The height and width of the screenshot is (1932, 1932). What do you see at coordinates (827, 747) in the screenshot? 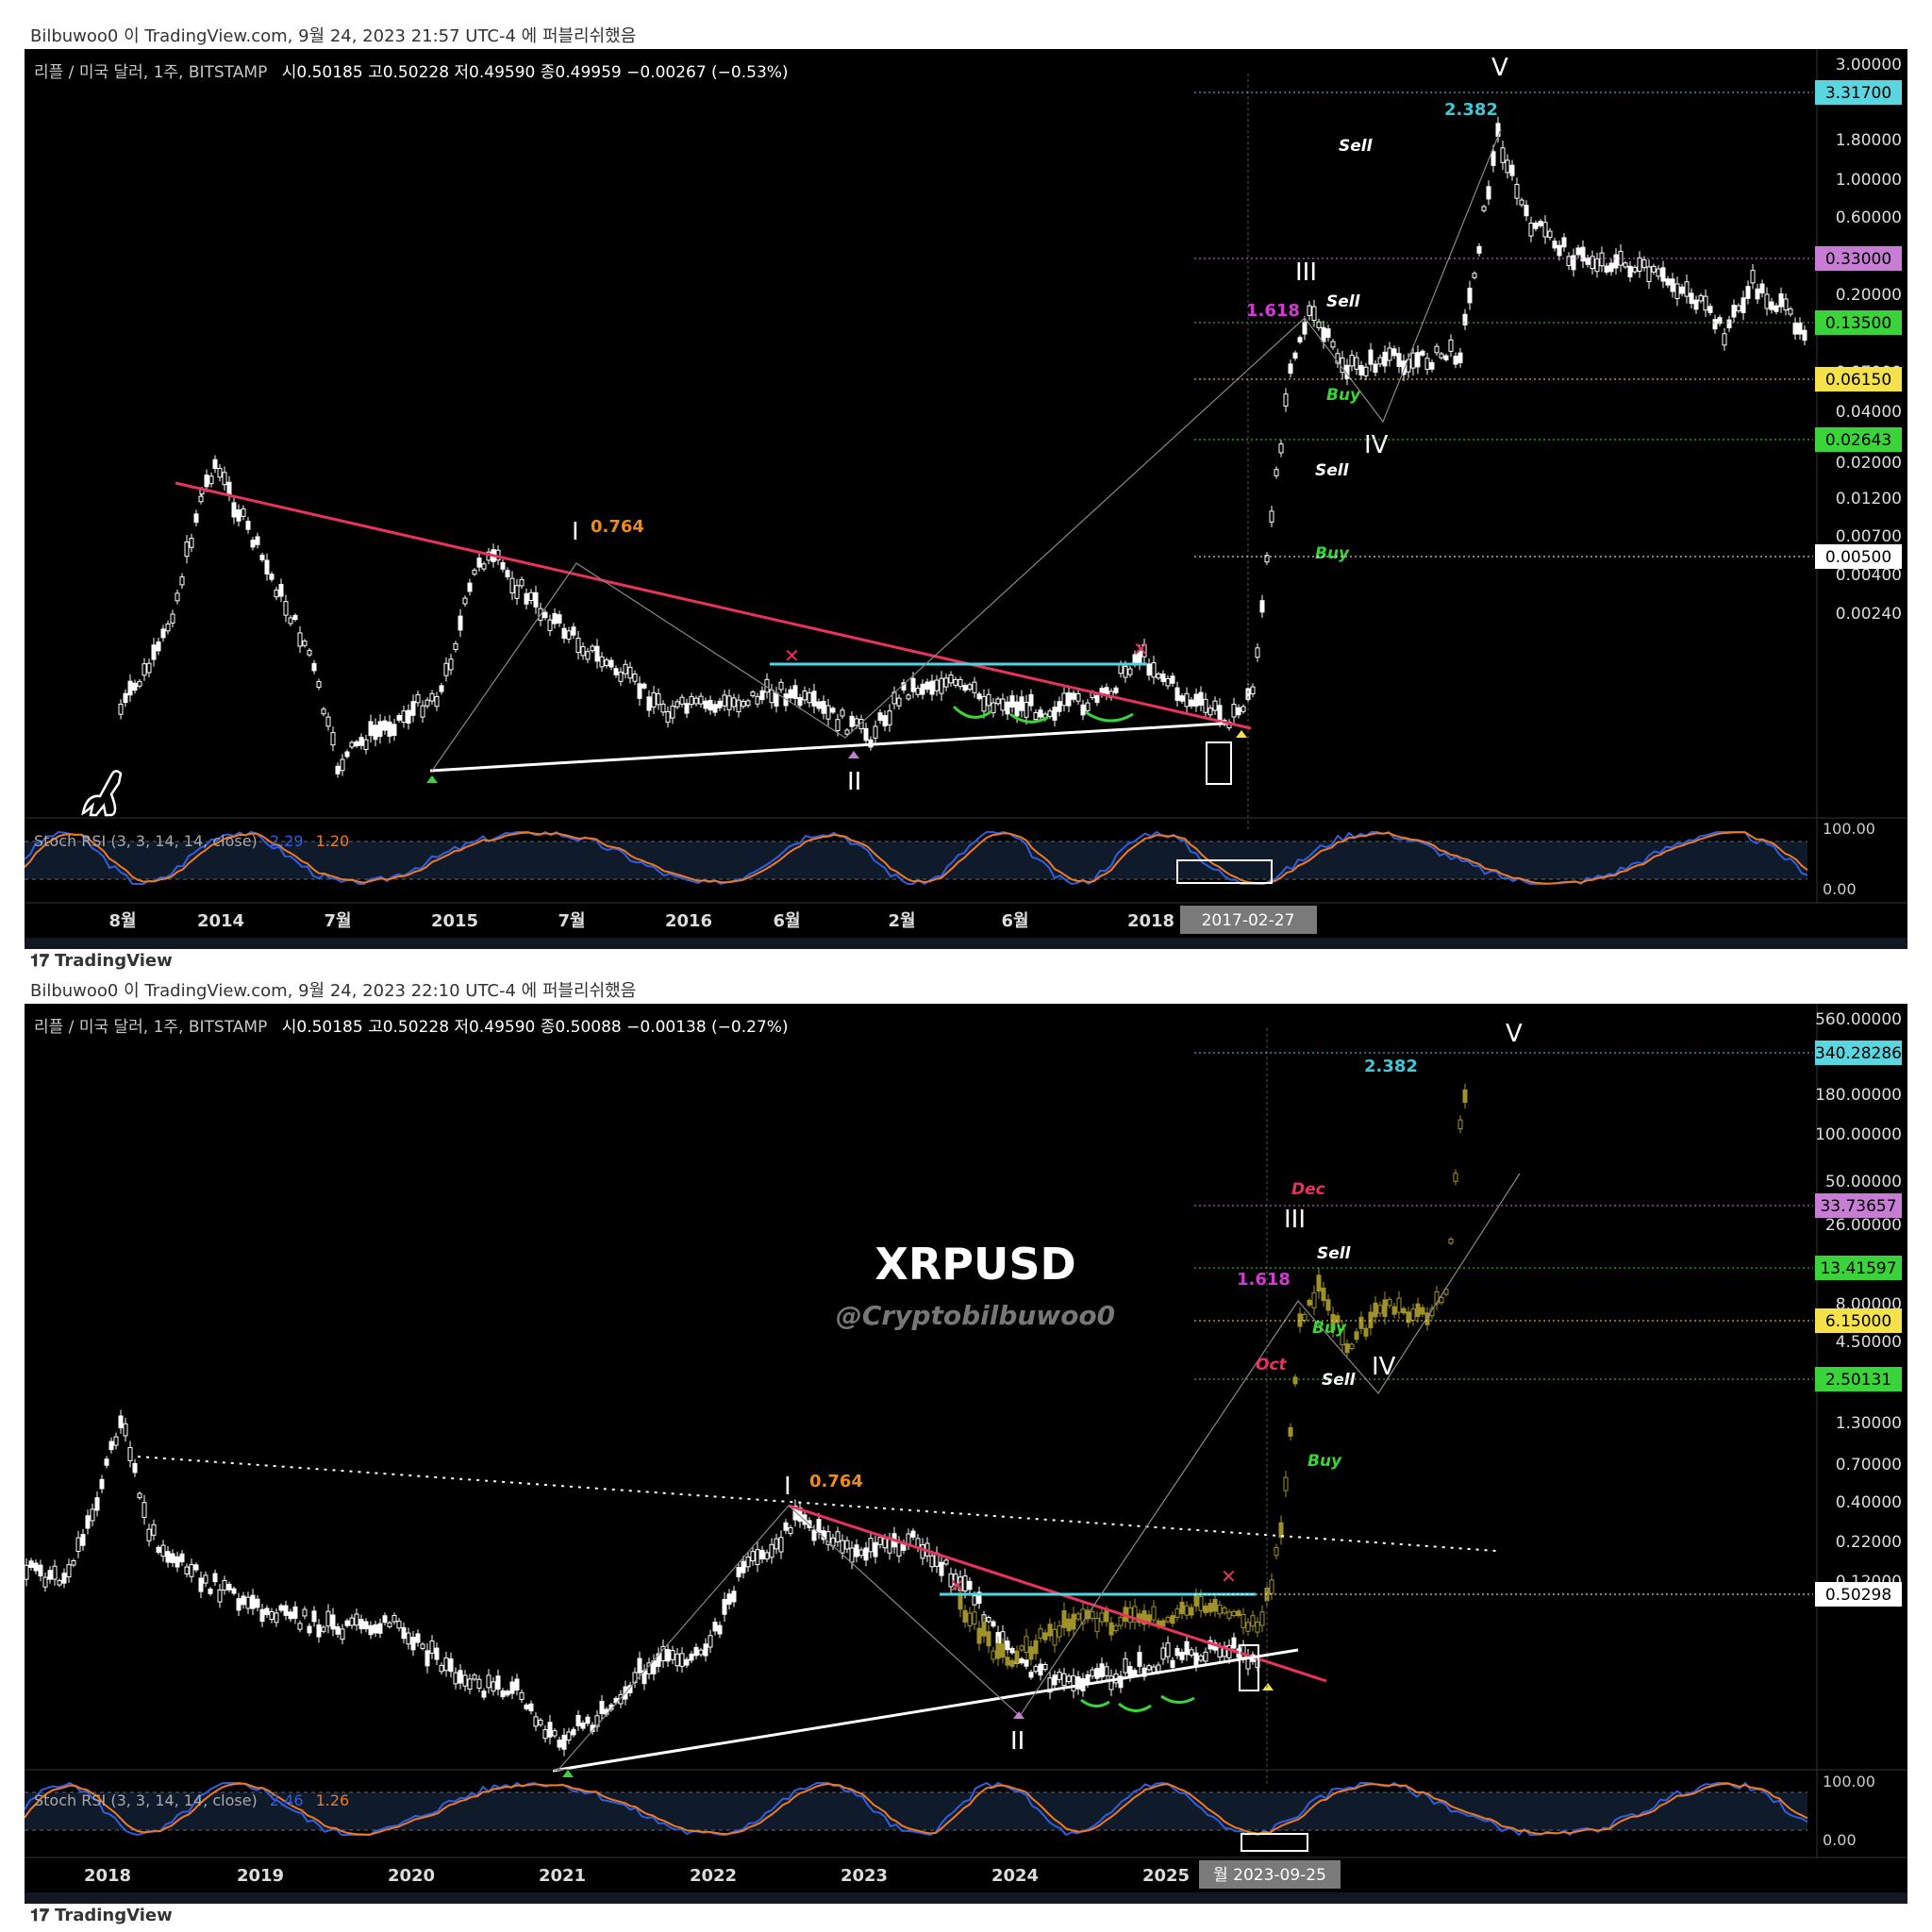
I see `support-trendline` at bounding box center [827, 747].